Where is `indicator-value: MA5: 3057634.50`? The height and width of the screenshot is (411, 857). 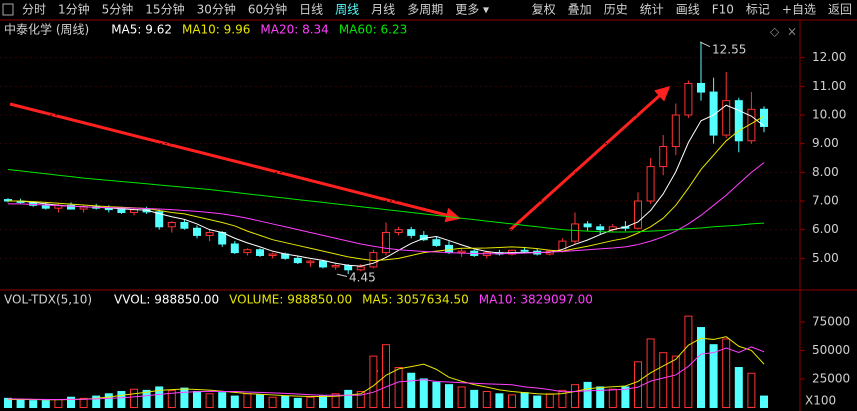
indicator-value: MA5: 3057634.50 is located at coordinates (415, 300).